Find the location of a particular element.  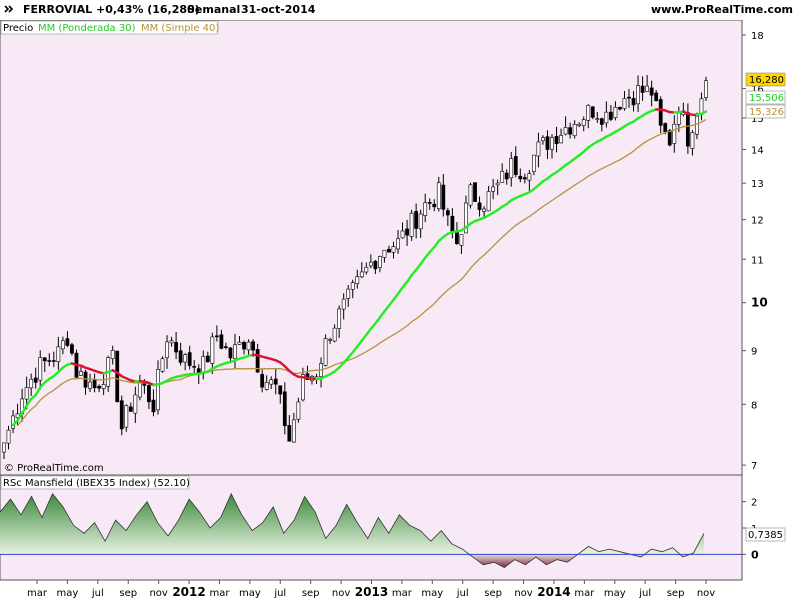

last-price-box is located at coordinates (765, 79).